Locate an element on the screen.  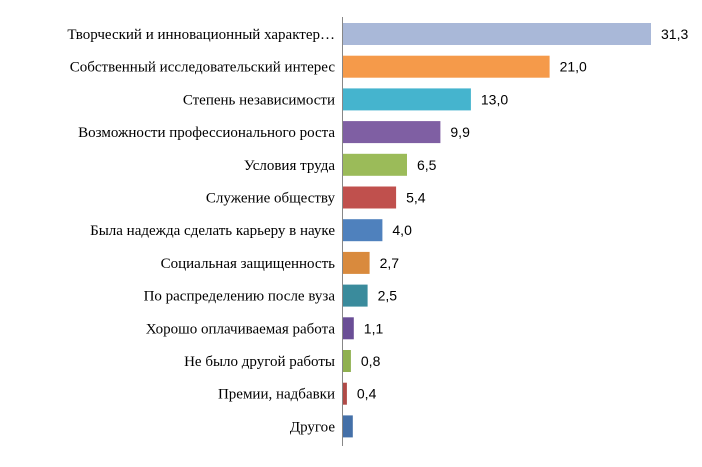
value-label-4: 9,9 is located at coordinates (460, 132).